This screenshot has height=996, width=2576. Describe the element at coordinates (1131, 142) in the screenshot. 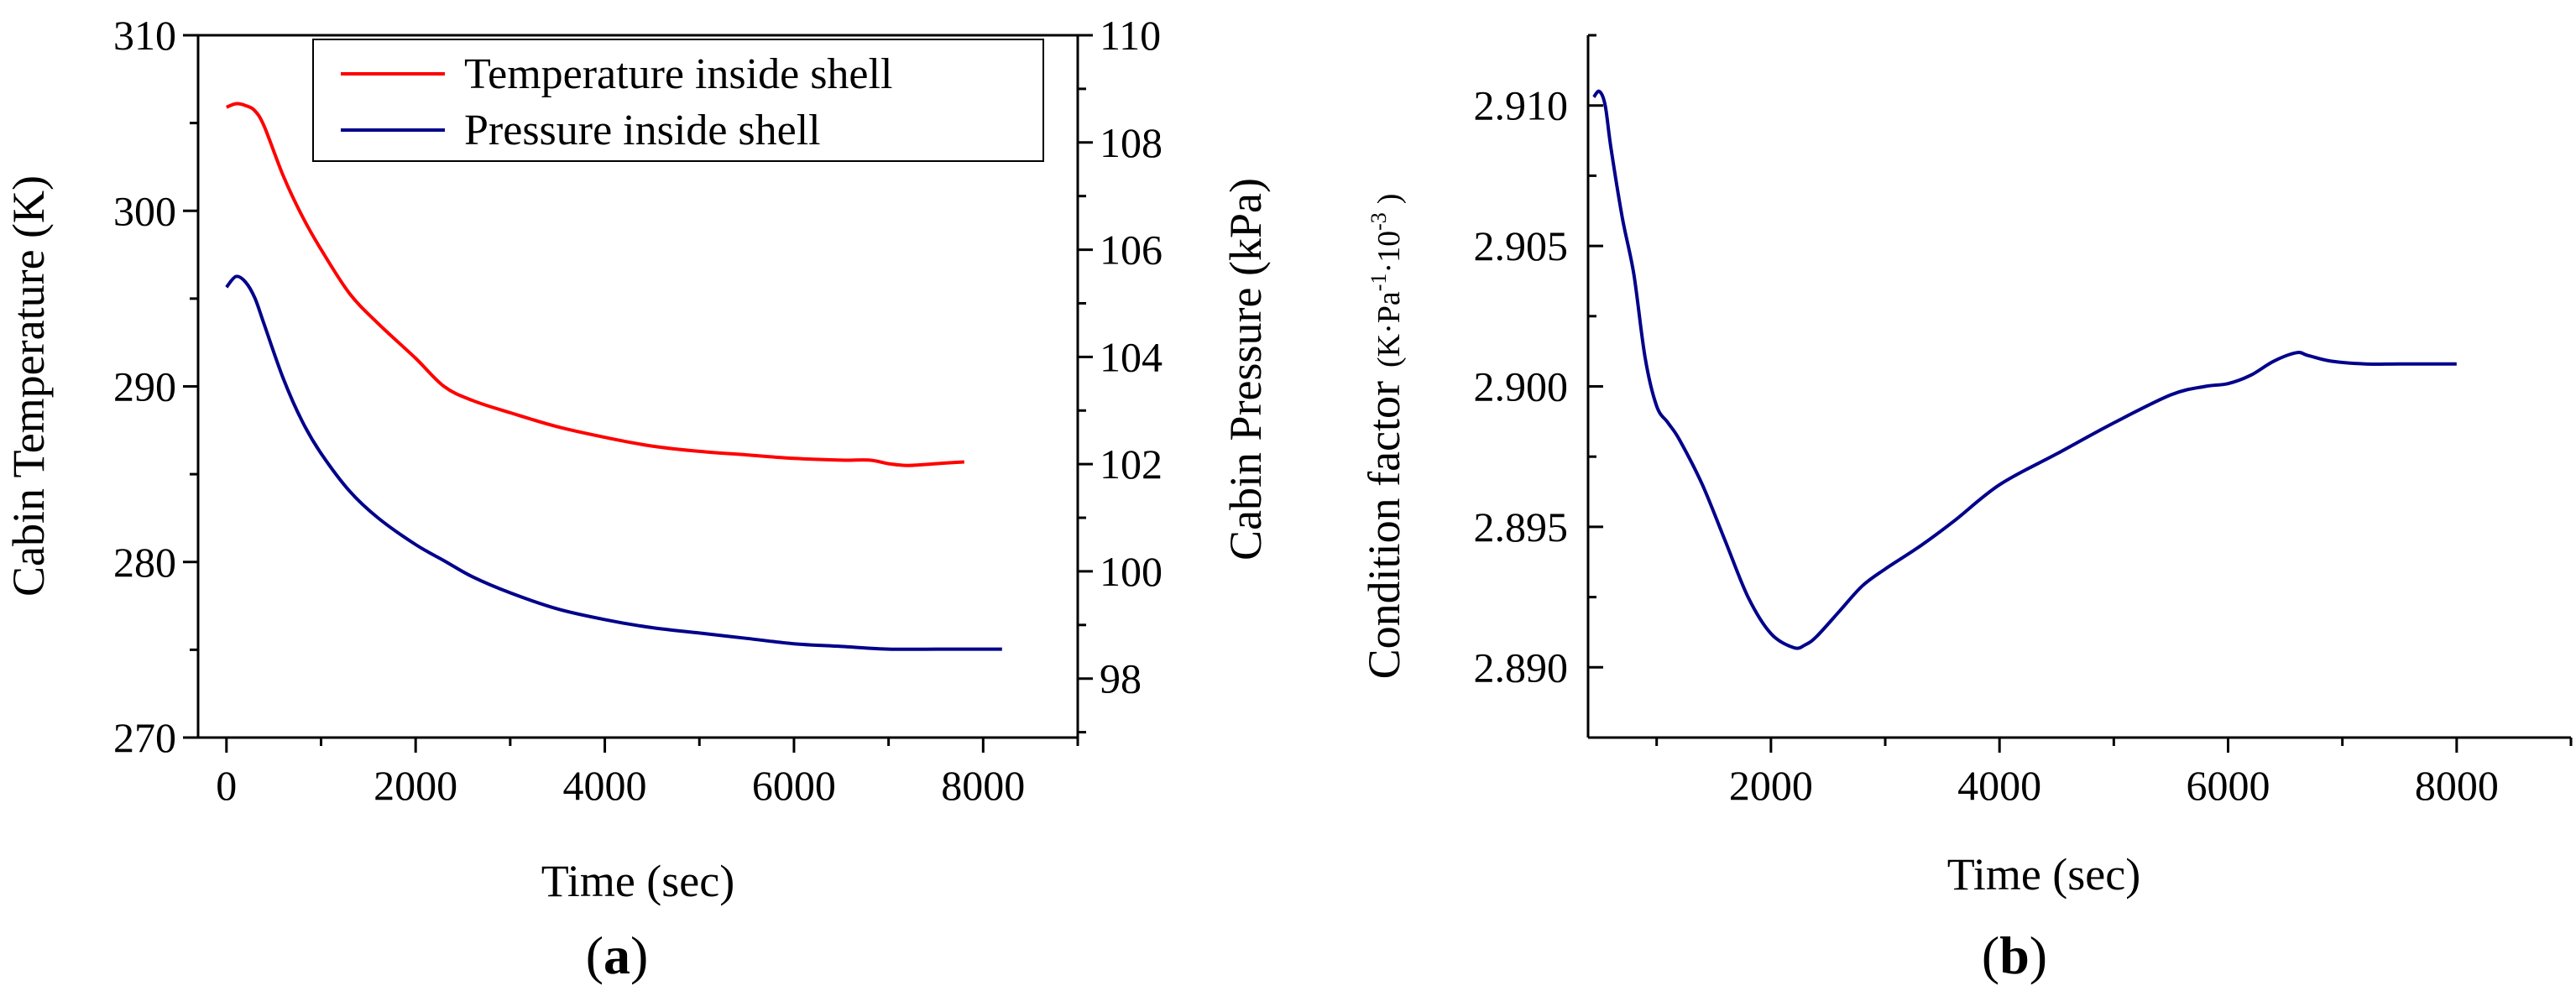

I see `y-right-tick-label: 108` at that location.